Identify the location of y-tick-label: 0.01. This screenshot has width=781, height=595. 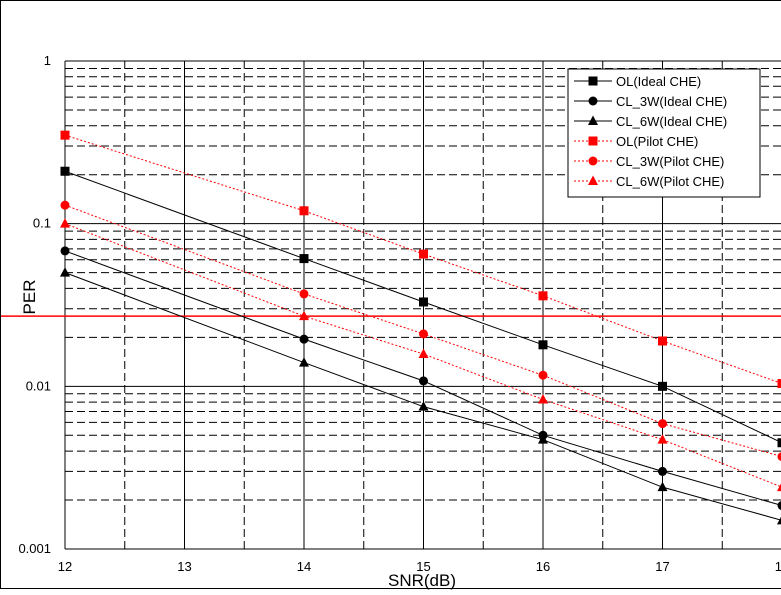
(38, 385).